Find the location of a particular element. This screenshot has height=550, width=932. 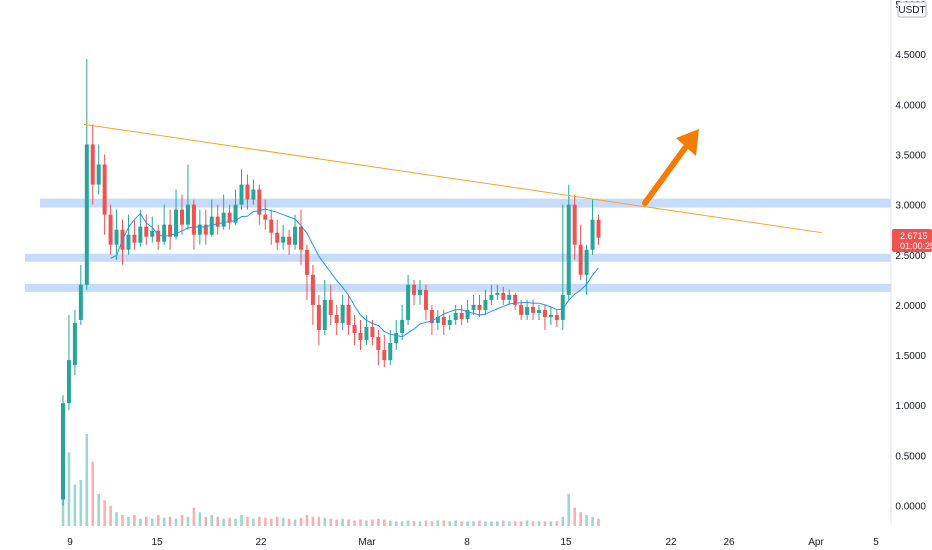

time-tick-label: 15 is located at coordinates (157, 542).